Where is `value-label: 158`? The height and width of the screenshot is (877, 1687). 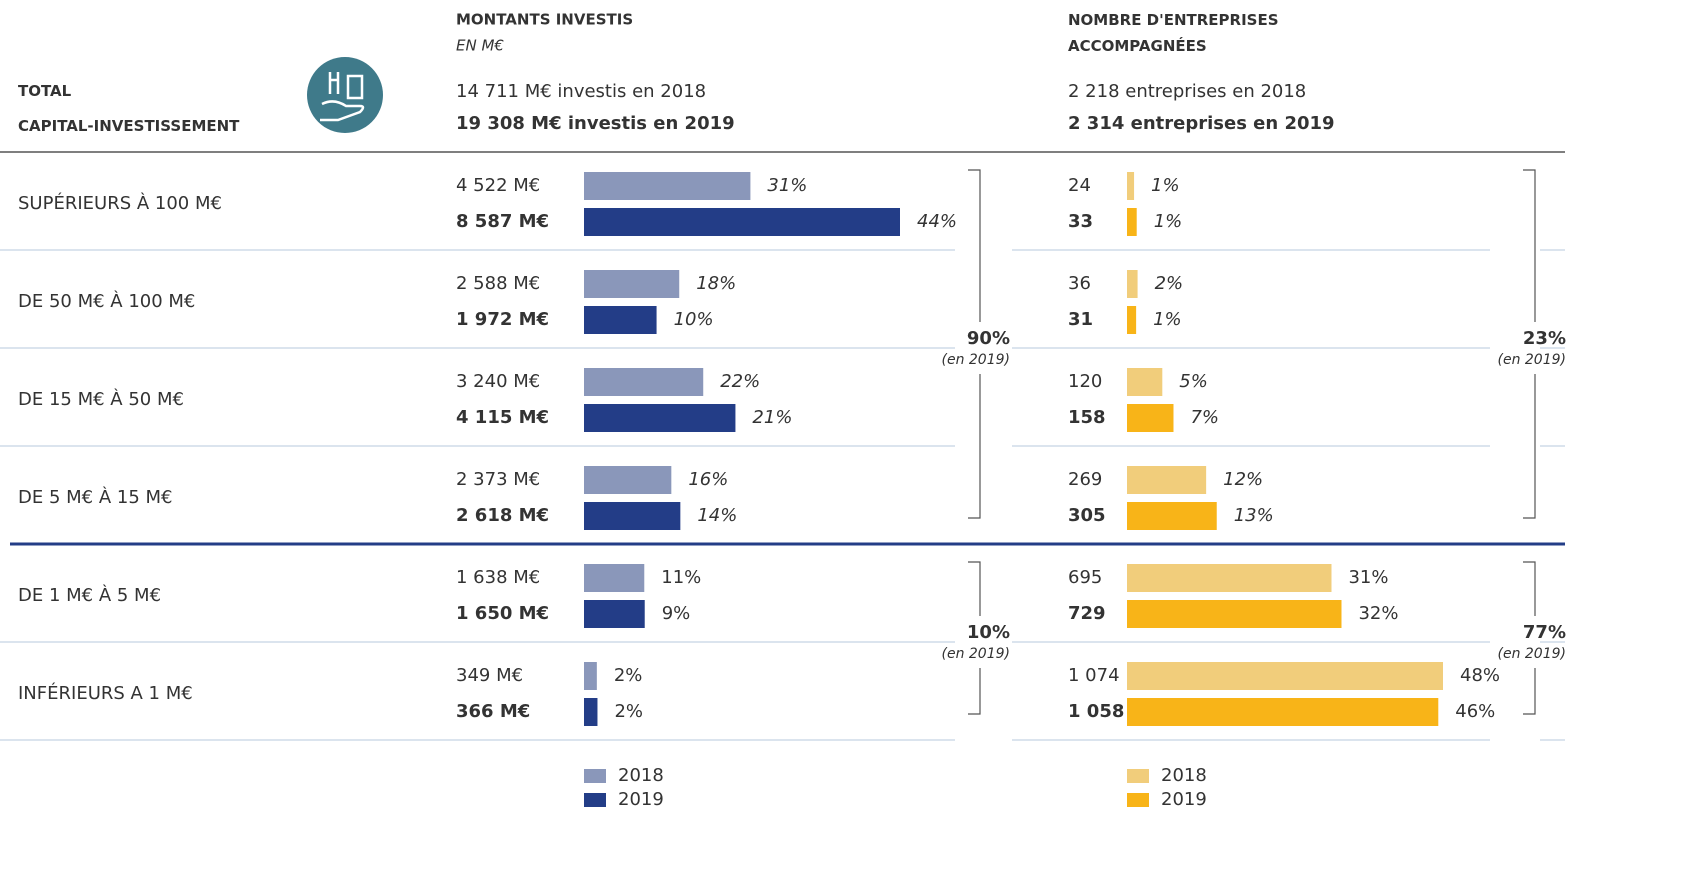 value-label: 158 is located at coordinates (1087, 417).